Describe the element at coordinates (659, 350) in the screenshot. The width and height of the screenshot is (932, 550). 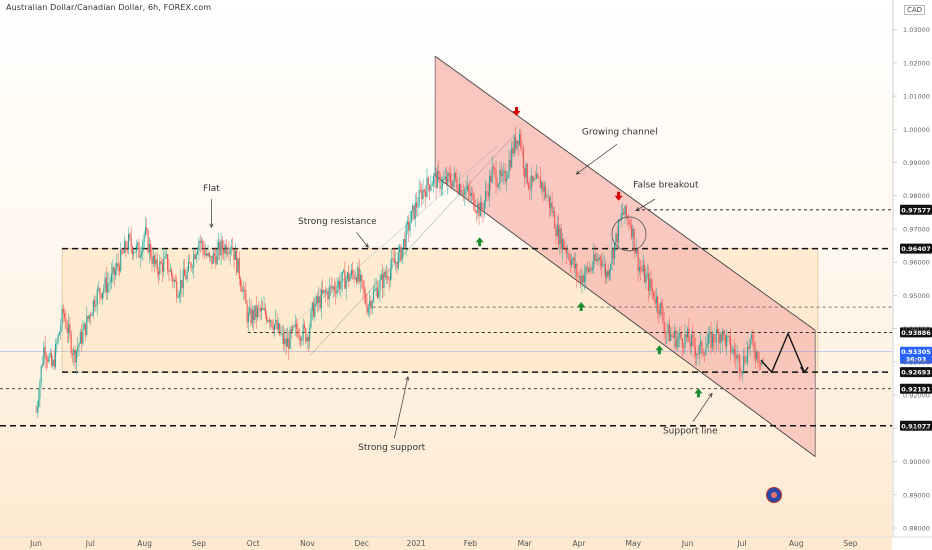
I see `buy-arrow-icon` at that location.